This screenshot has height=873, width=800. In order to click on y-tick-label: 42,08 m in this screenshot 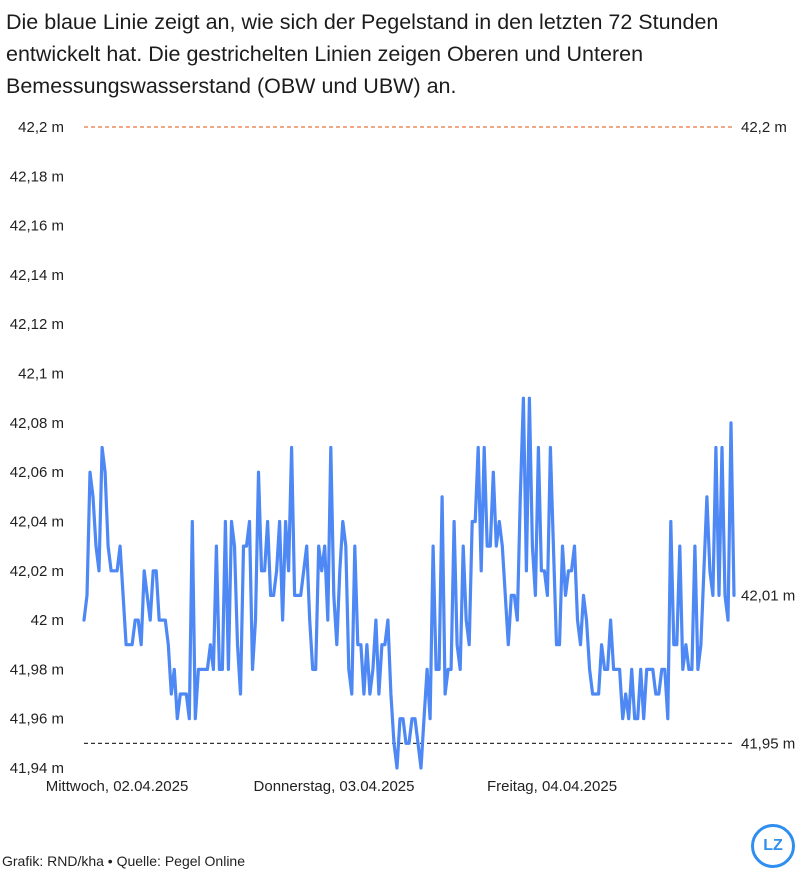, I will do `click(37, 423)`.